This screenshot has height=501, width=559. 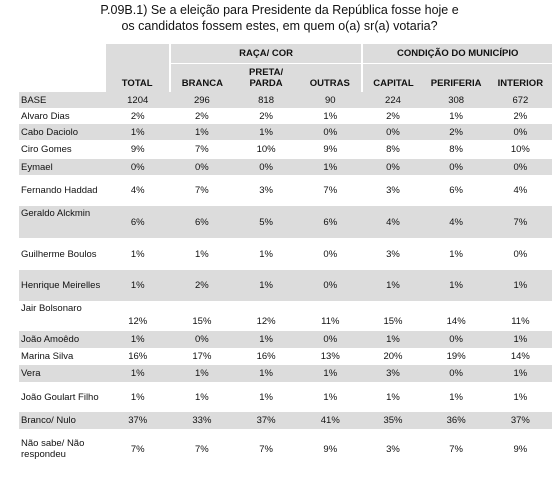 What do you see at coordinates (393, 100) in the screenshot?
I see `cell-value: 224` at bounding box center [393, 100].